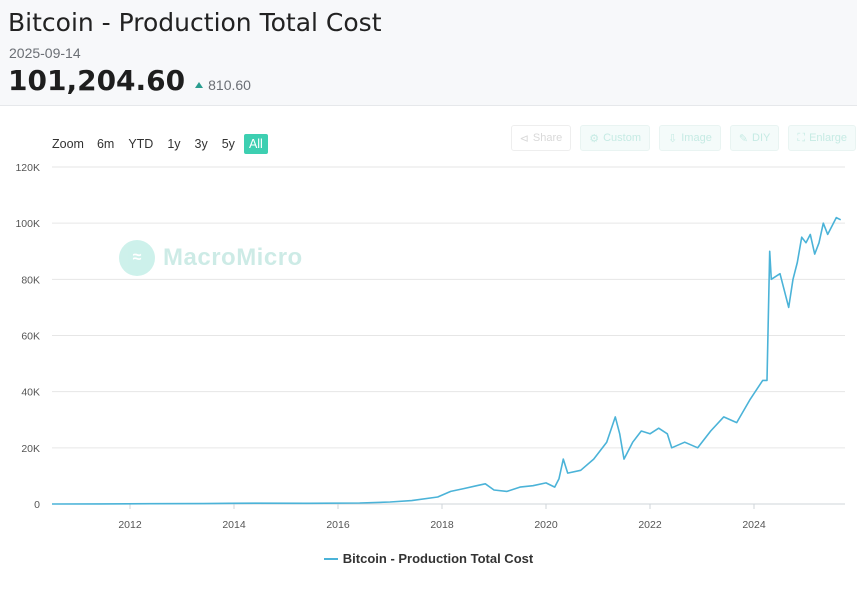 This screenshot has width=857, height=600. What do you see at coordinates (130, 525) in the screenshot?
I see `x-tick-label: 2012` at bounding box center [130, 525].